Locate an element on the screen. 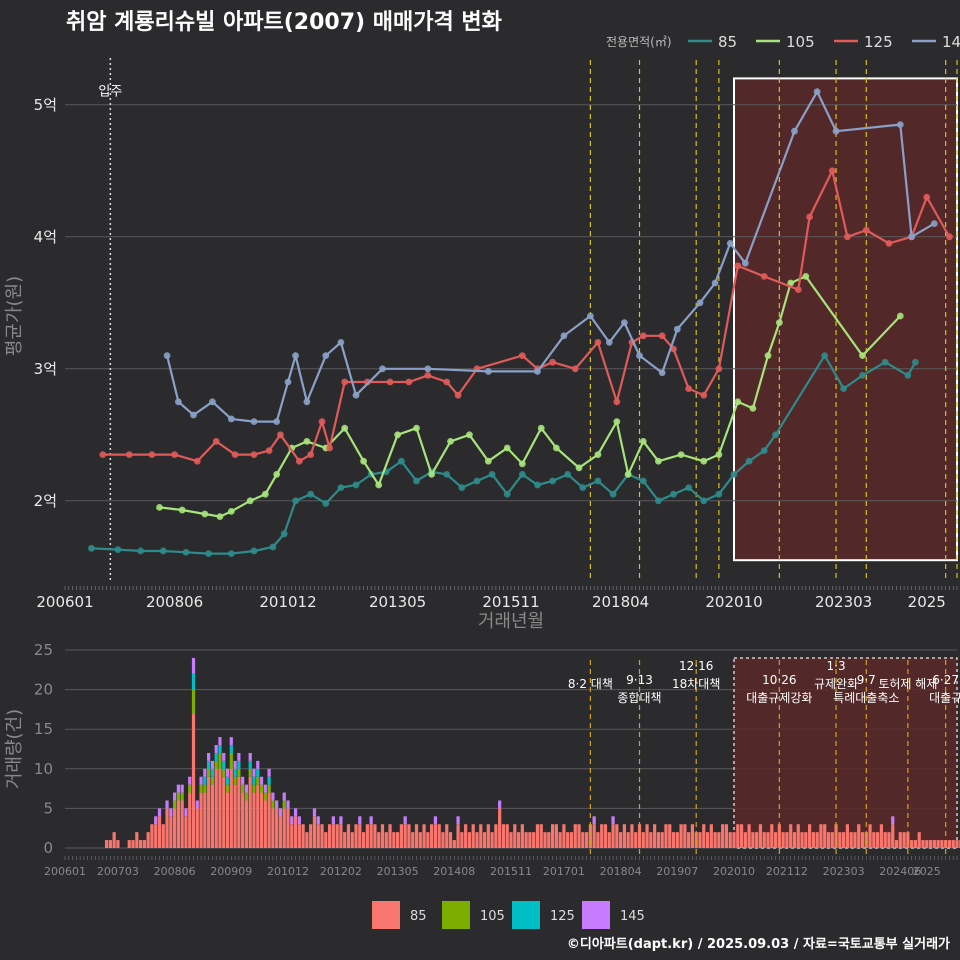 The image size is (960, 960). y2-tick-label: 10 is located at coordinates (43, 769).